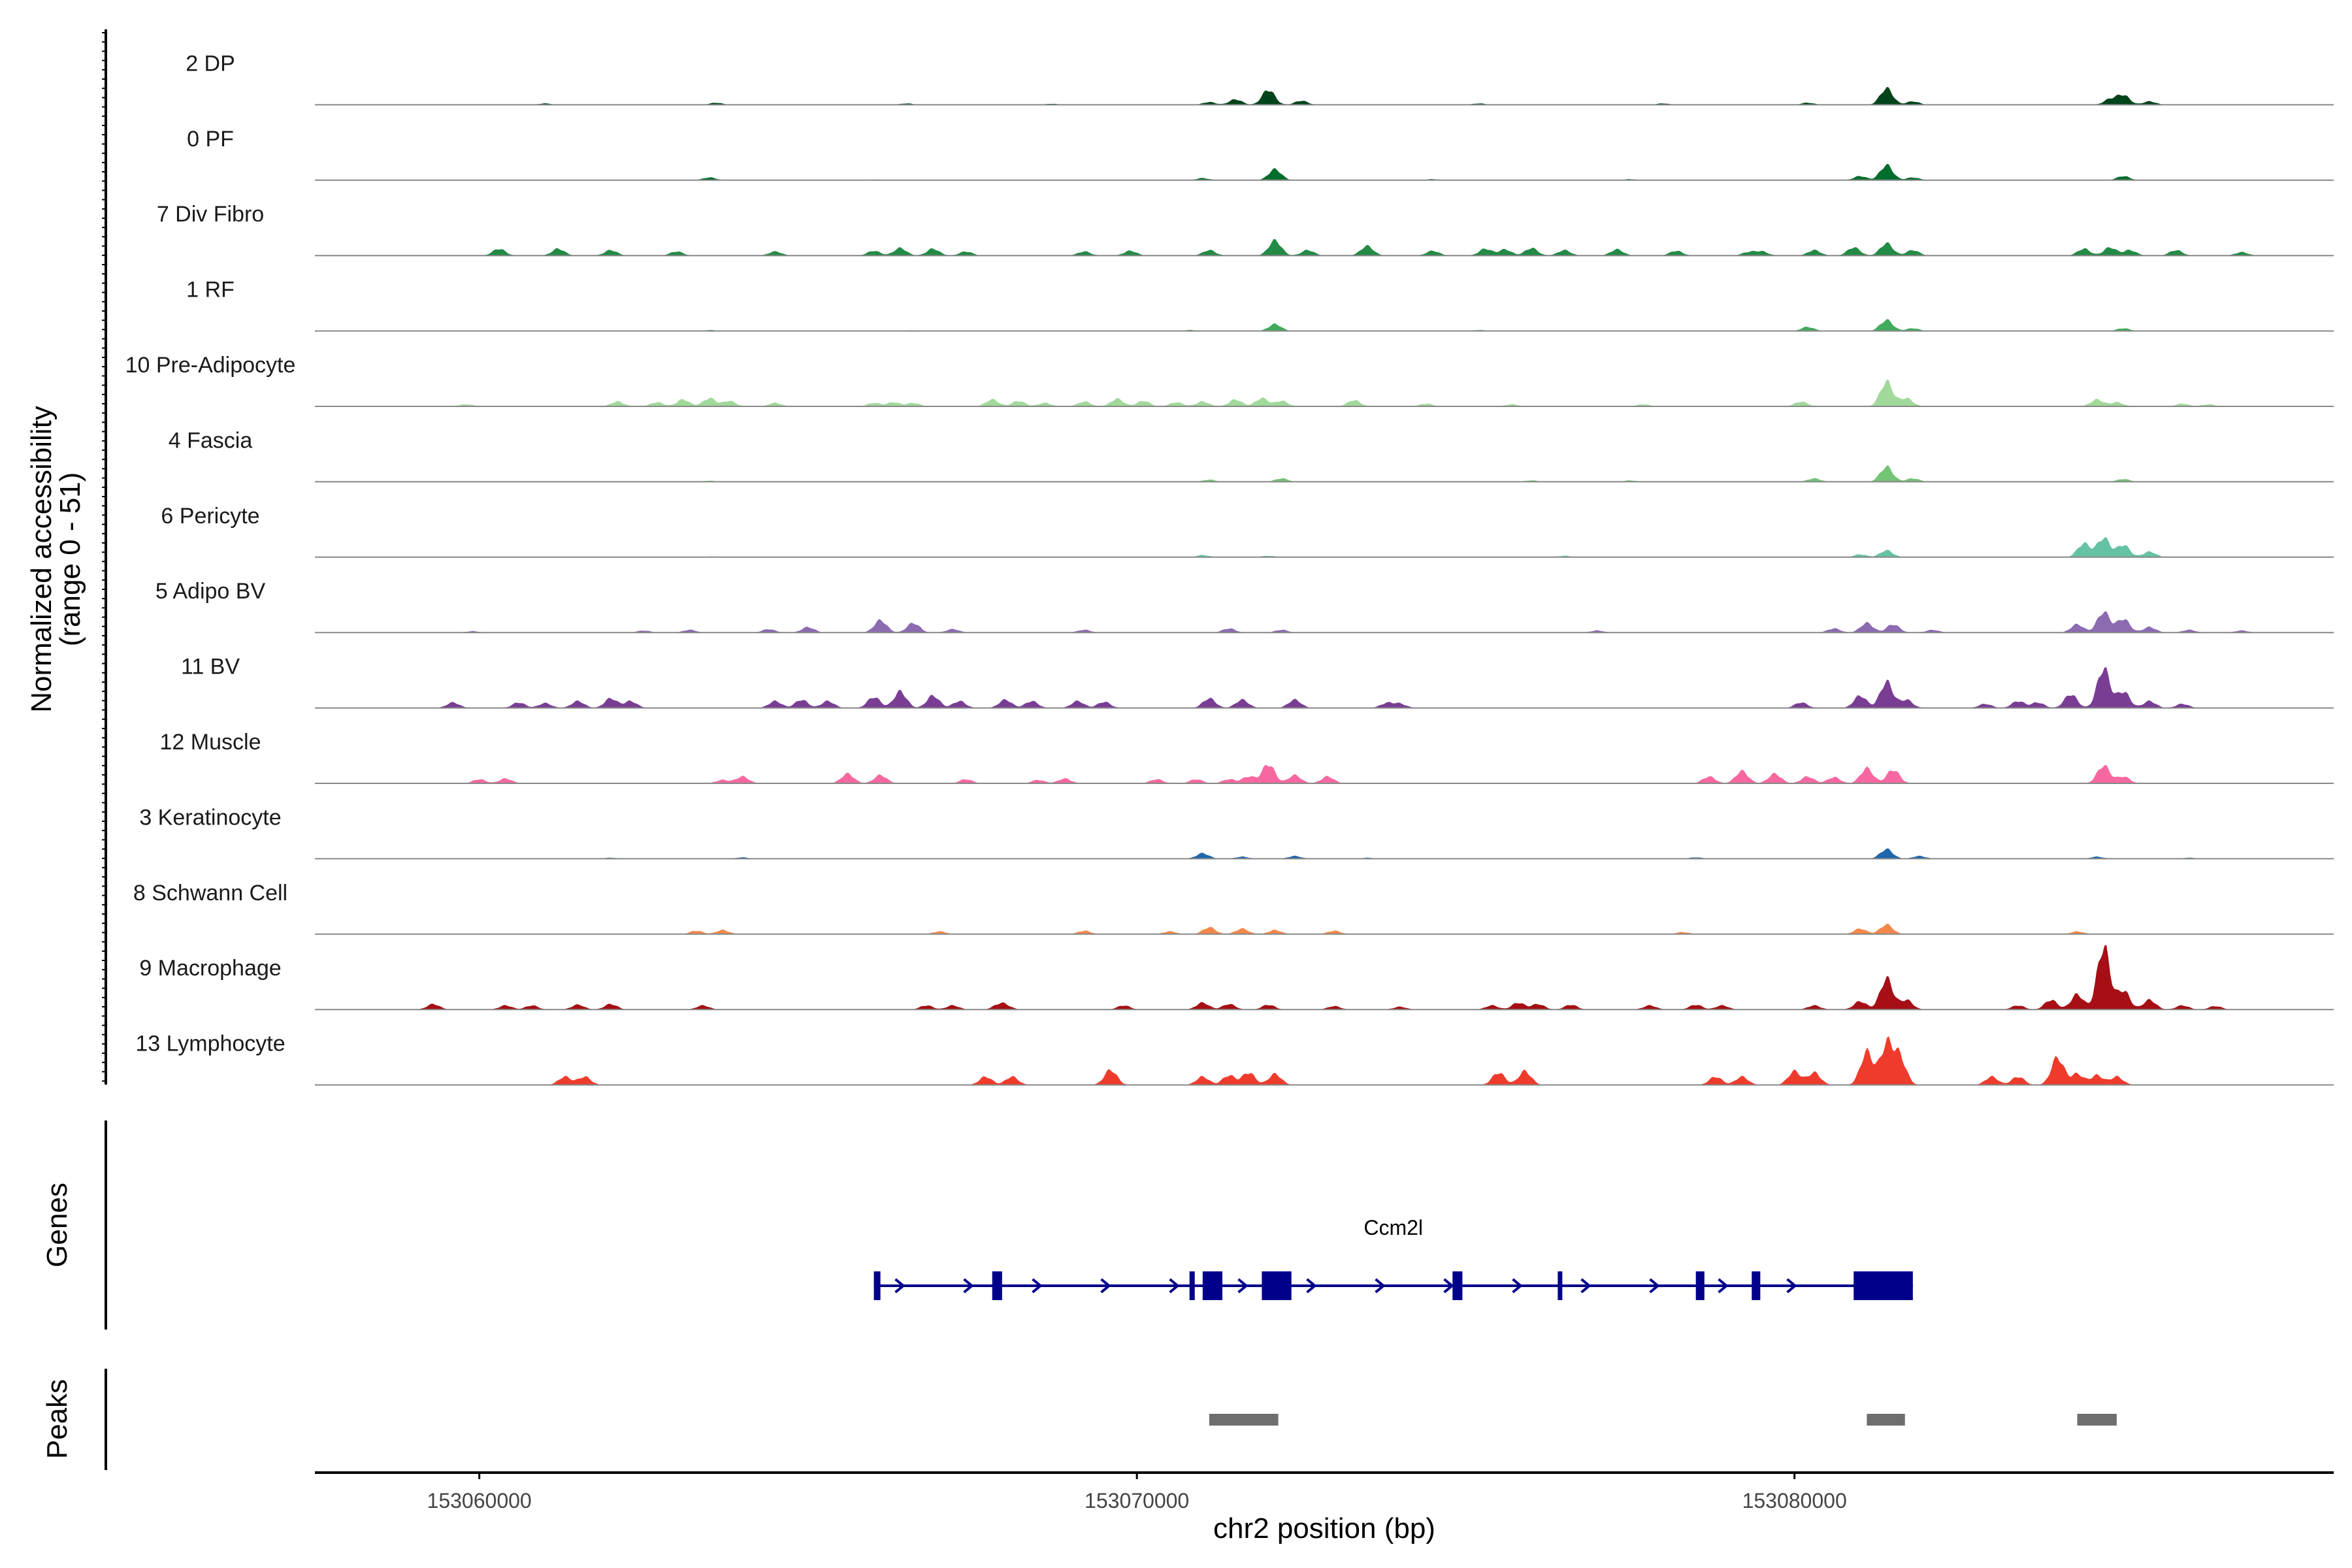 Image resolution: width=2352 pixels, height=1568 pixels. I want to click on track-label: 9 Macrophage, so click(210, 968).